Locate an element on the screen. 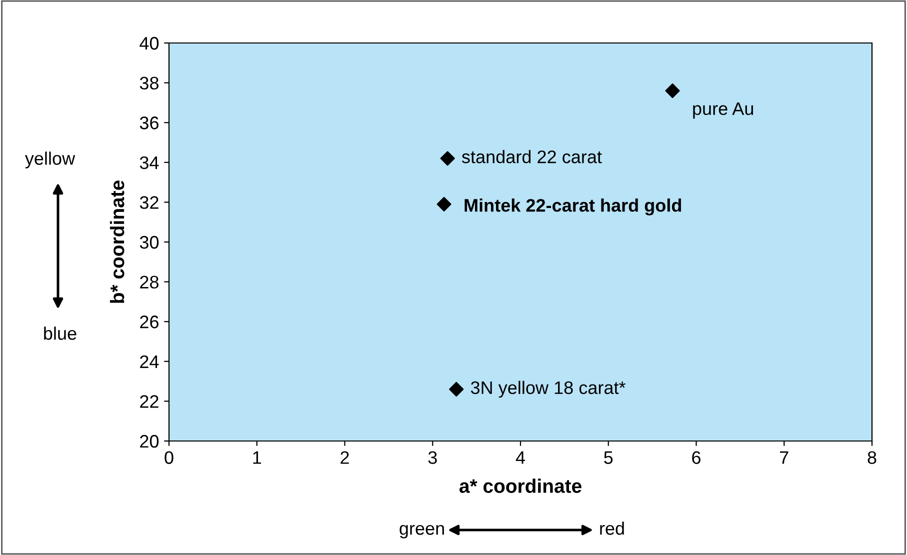  text: red is located at coordinates (612, 528).